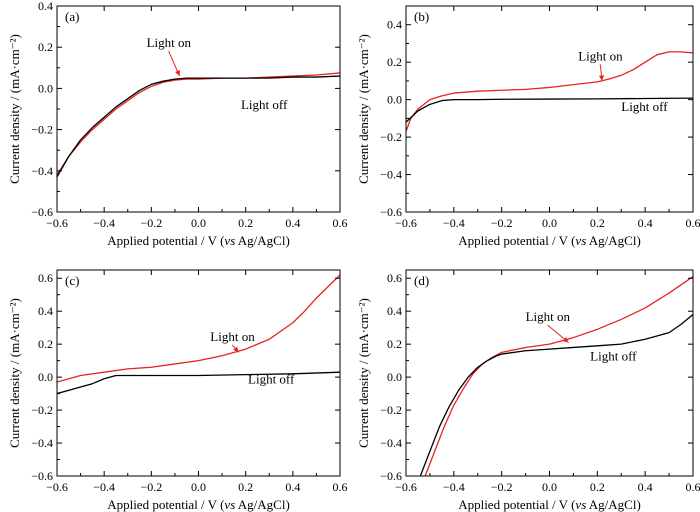 This screenshot has height=512, width=700. What do you see at coordinates (421, 16) in the screenshot?
I see `panel-label: (b)` at bounding box center [421, 16].